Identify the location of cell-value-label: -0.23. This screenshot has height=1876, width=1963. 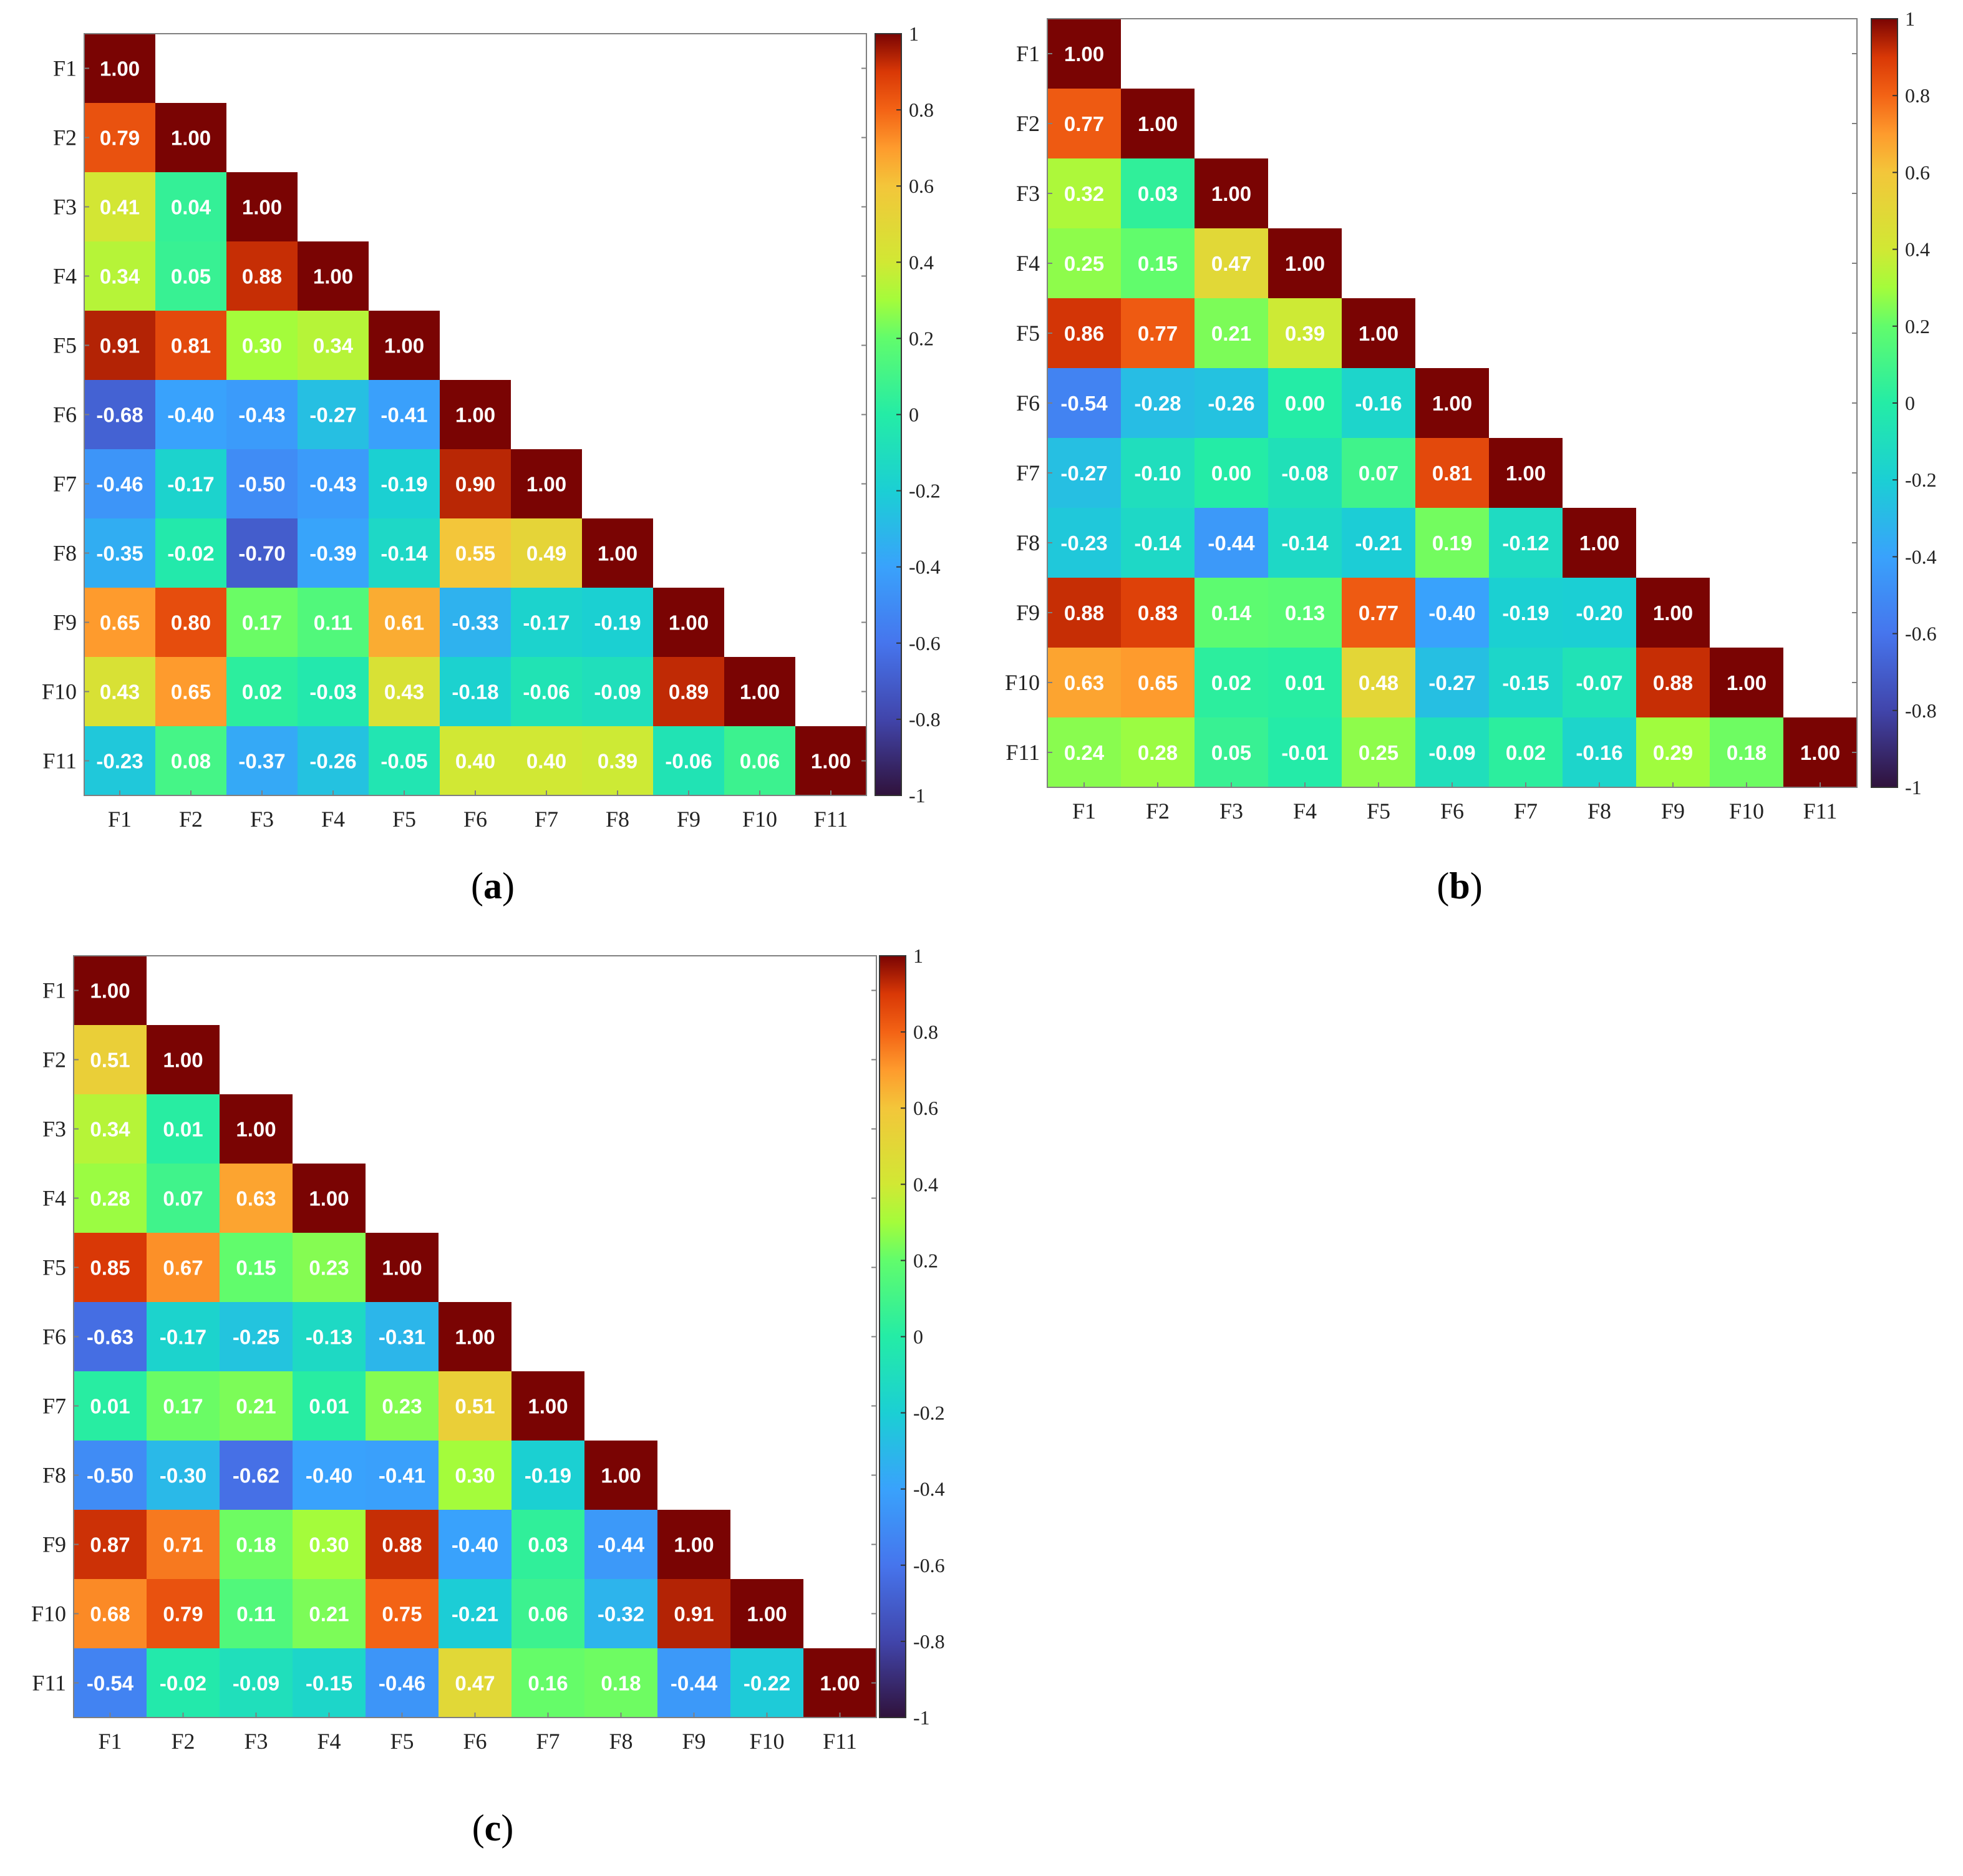
(1083, 543).